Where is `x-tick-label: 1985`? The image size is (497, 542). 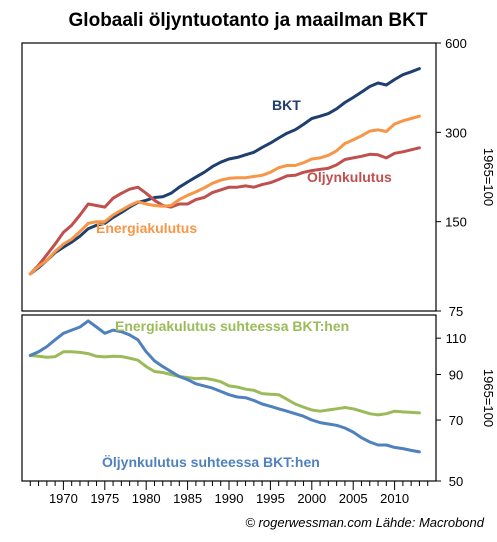
x-tick-label: 1985 is located at coordinates (187, 498).